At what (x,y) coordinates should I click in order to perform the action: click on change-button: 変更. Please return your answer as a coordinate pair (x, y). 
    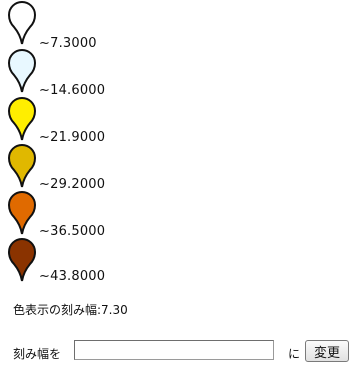
    Looking at the image, I should click on (327, 351).